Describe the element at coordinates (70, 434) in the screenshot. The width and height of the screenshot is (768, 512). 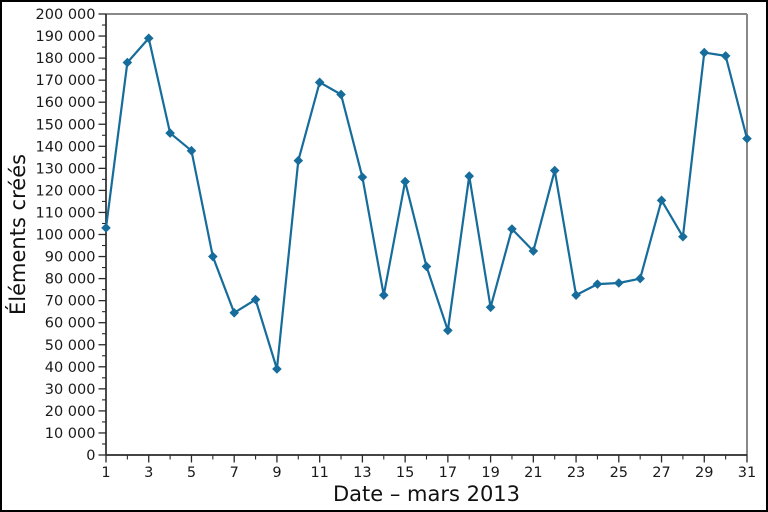
I see `y-tick-label: 10 000` at that location.